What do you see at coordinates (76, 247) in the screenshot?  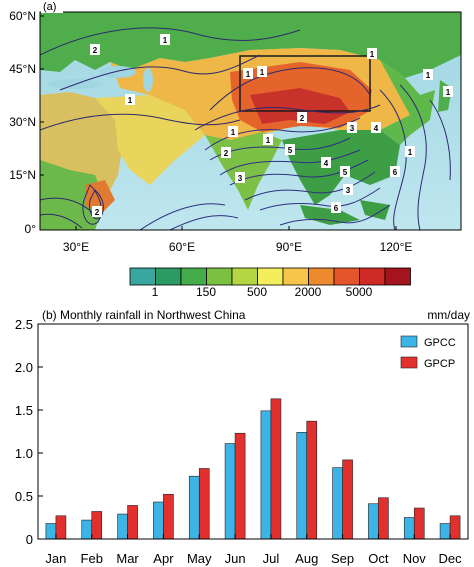 I see `lon-tick-label: 30°E` at bounding box center [76, 247].